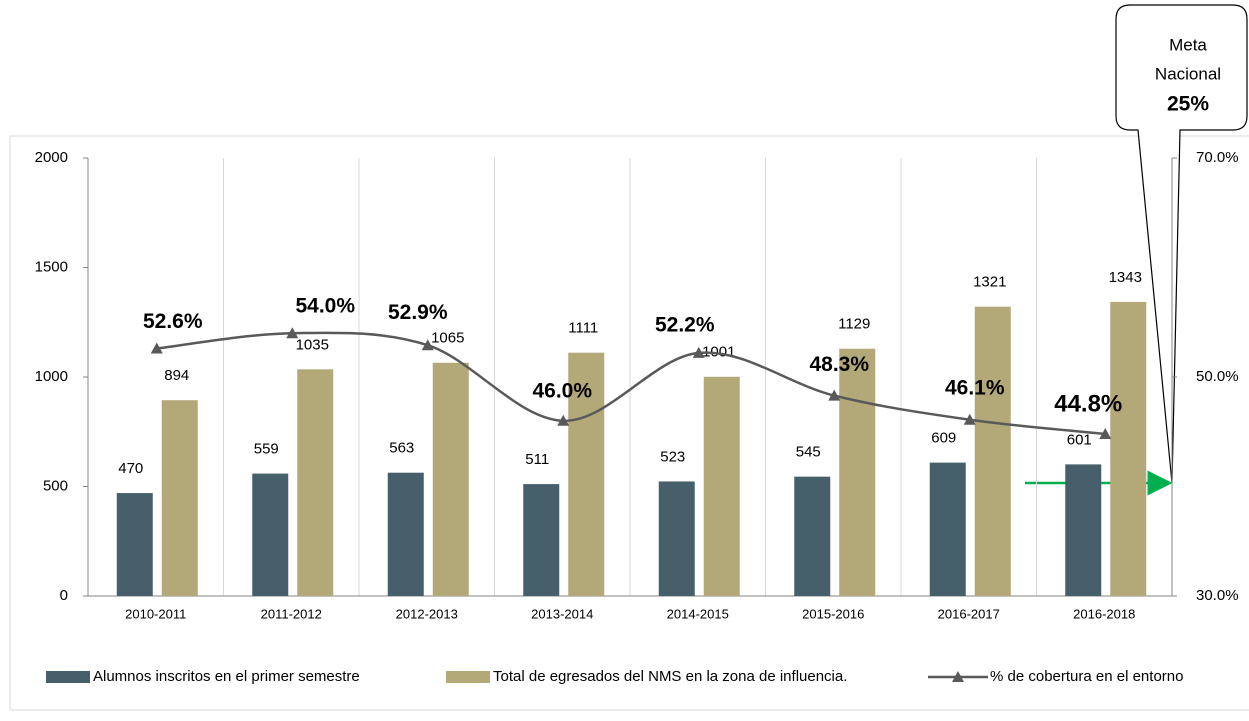 Image resolution: width=1249 pixels, height=721 pixels. I want to click on bar-label: 563, so click(401, 448).